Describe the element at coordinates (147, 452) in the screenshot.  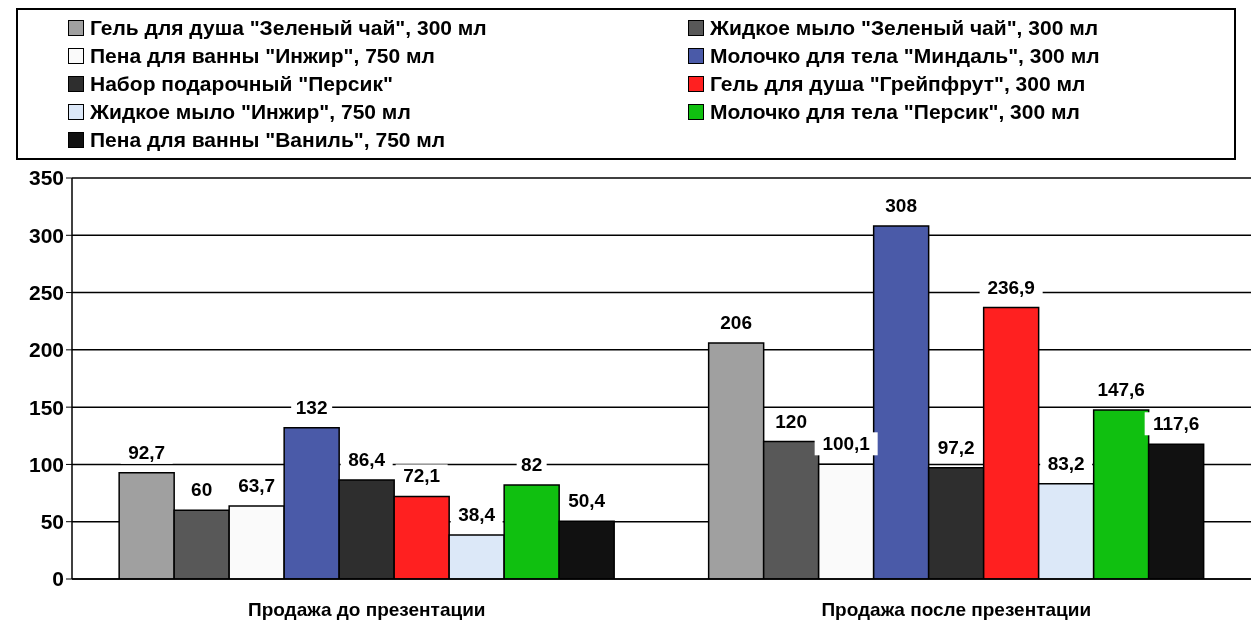
I see `data-label: 92,7` at that location.